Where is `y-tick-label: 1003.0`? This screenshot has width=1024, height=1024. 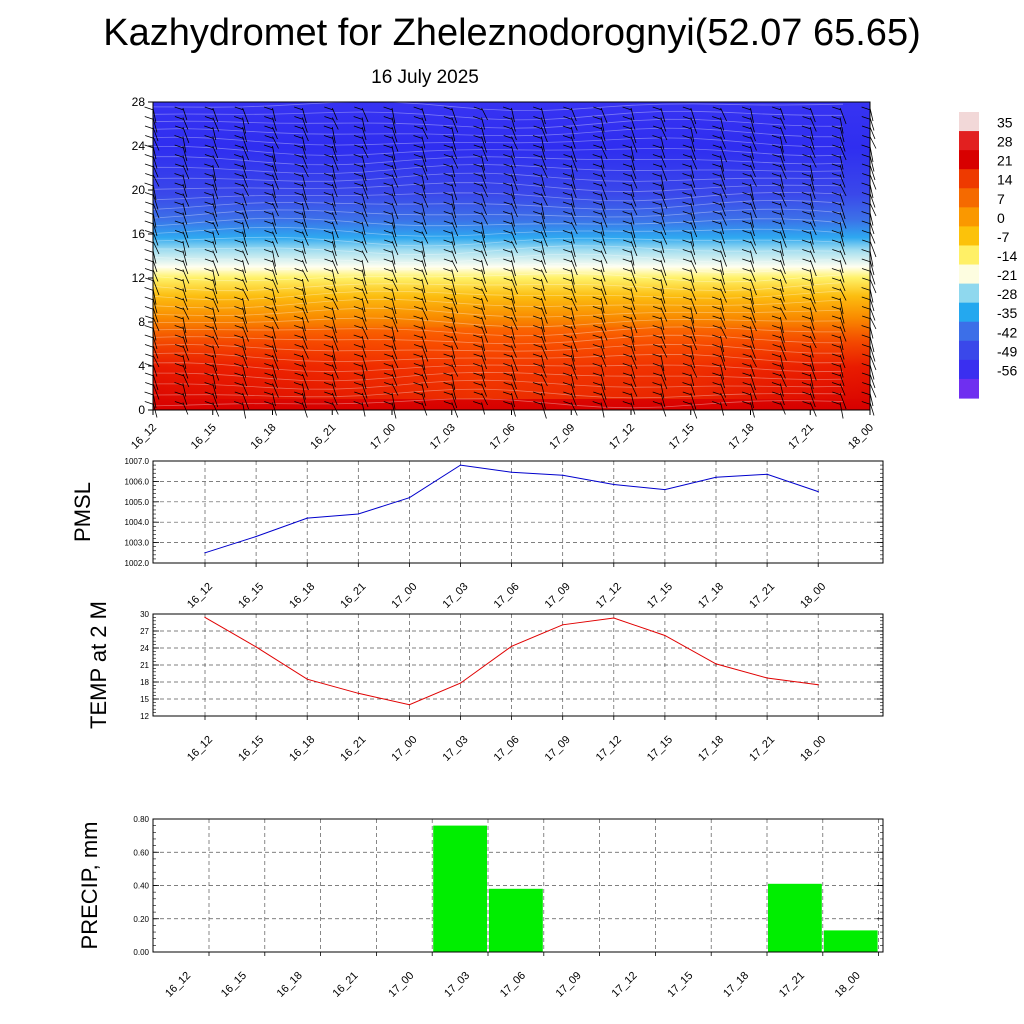 y-tick-label: 1003.0 is located at coordinates (137, 543).